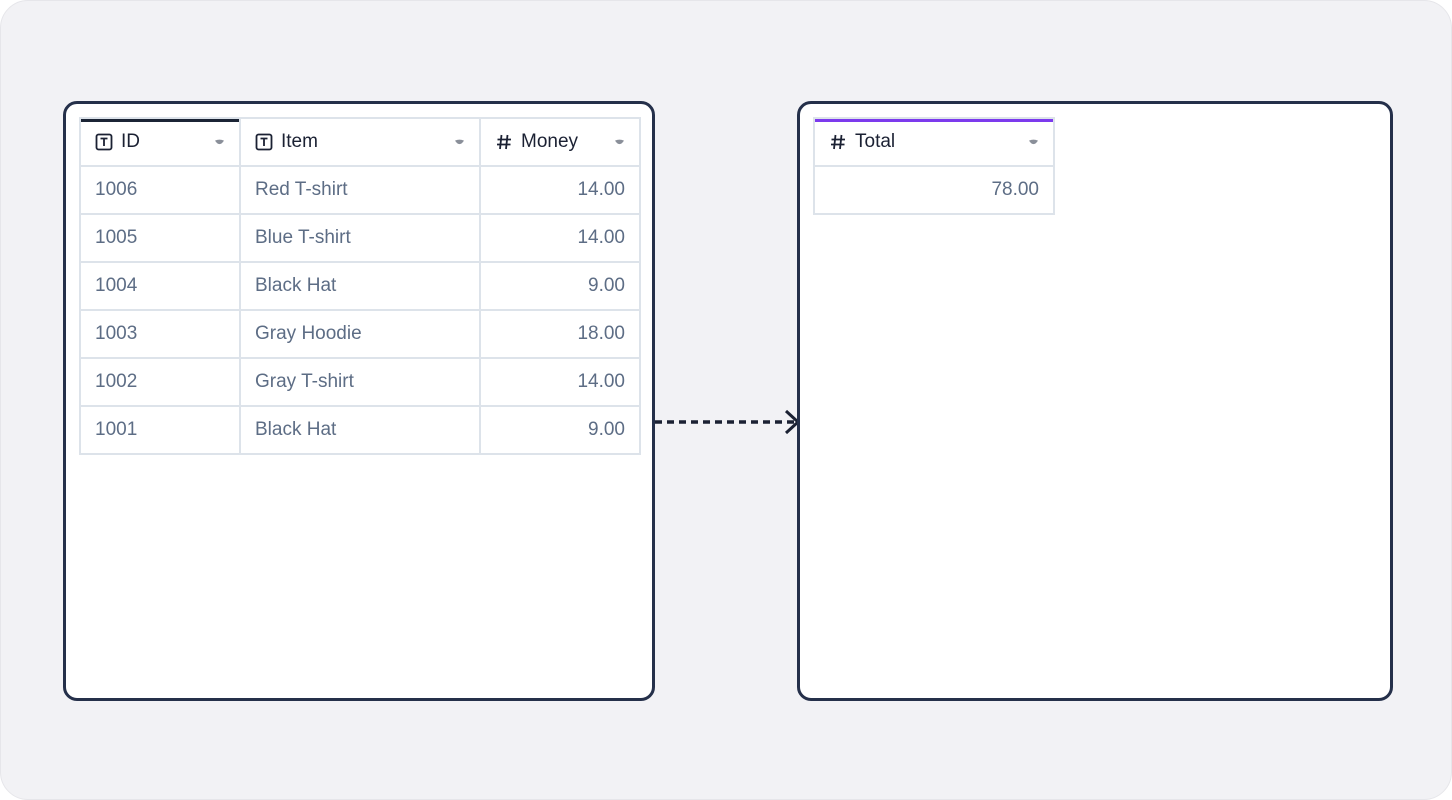  Describe the element at coordinates (160, 286) in the screenshot. I see `cell-id: 1004` at that location.